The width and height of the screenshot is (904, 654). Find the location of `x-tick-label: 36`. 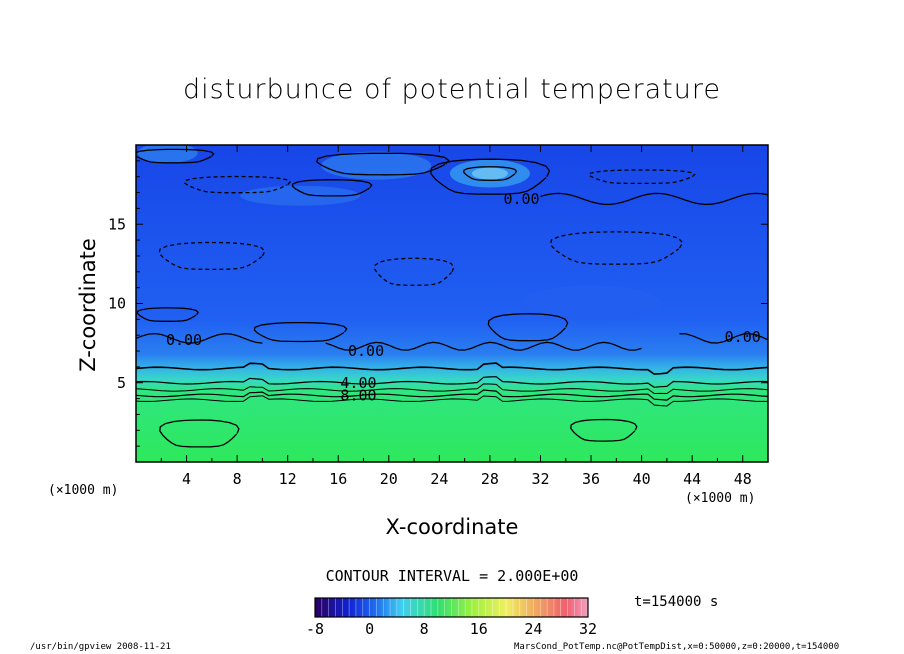

x-tick-label: 36 is located at coordinates (591, 479).